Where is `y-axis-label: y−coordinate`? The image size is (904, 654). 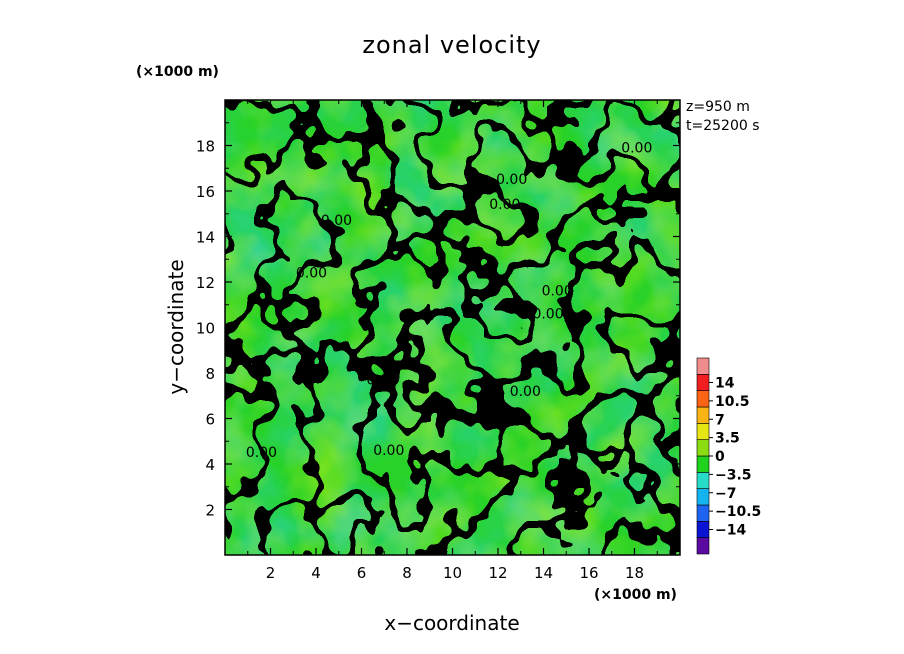 y-axis-label: y−coordinate is located at coordinates (176, 326).